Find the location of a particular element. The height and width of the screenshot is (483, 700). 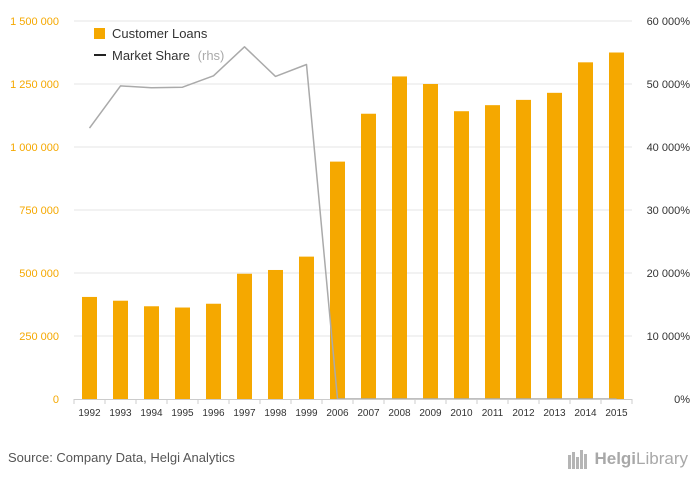

x-tick-label: 2008 is located at coordinates (399, 413).